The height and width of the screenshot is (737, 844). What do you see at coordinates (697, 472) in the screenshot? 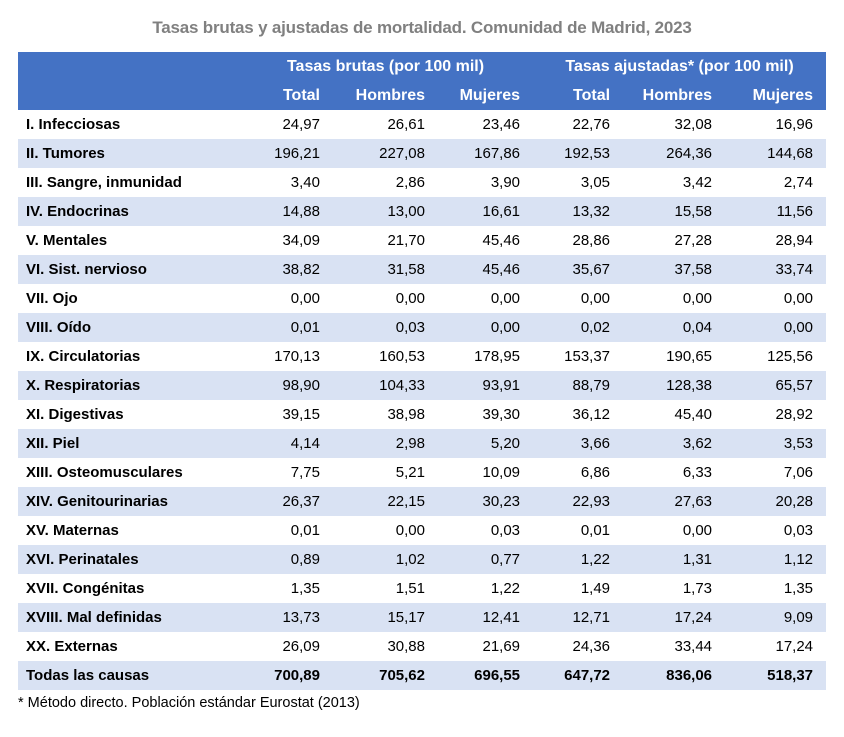
I see `cell-value: 6,33` at bounding box center [697, 472].